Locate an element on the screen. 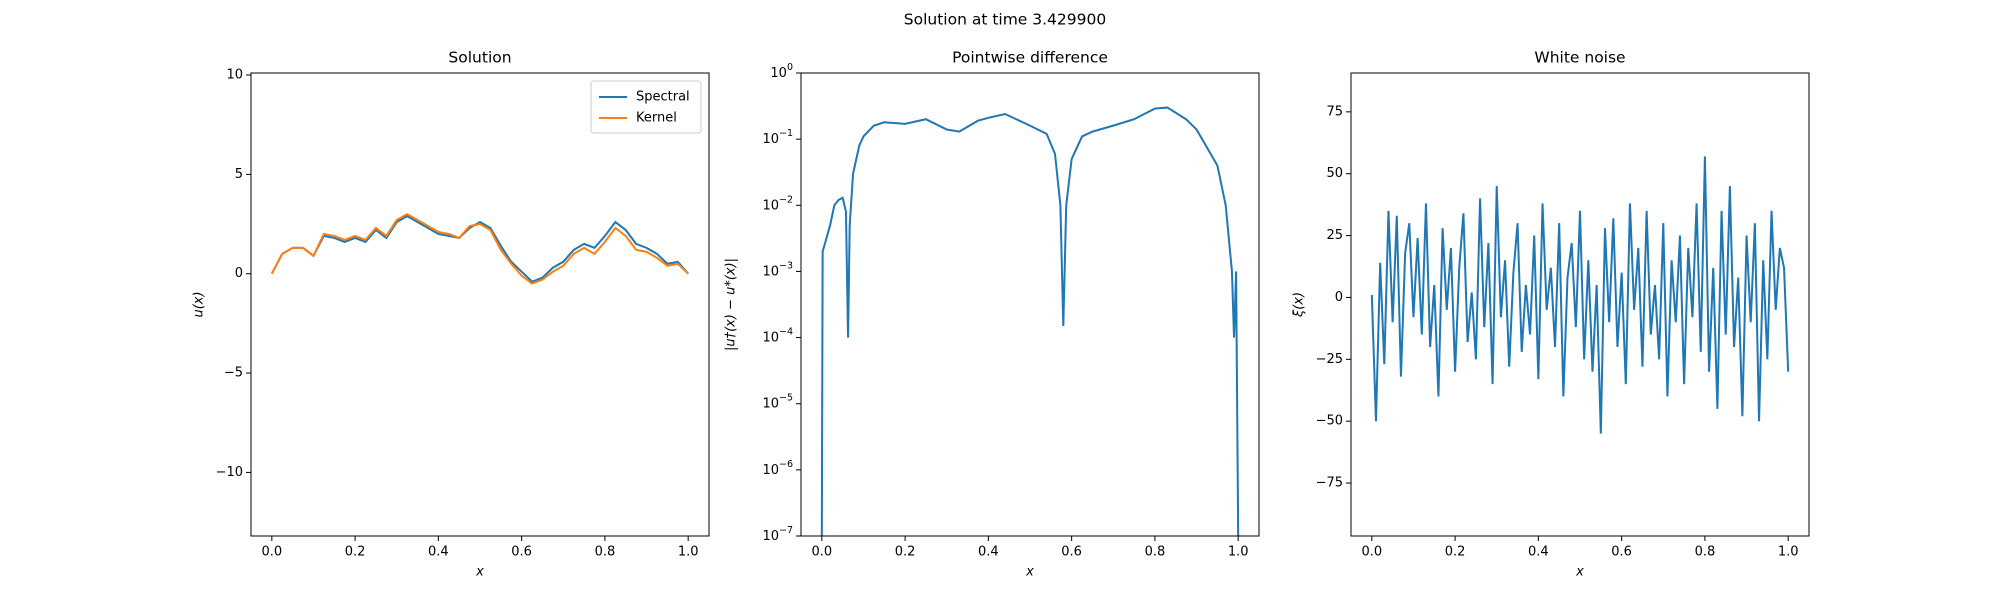 This screenshot has width=2000, height=600. y-axis-label: |u†(x) − u*(x)| is located at coordinates (731, 304).